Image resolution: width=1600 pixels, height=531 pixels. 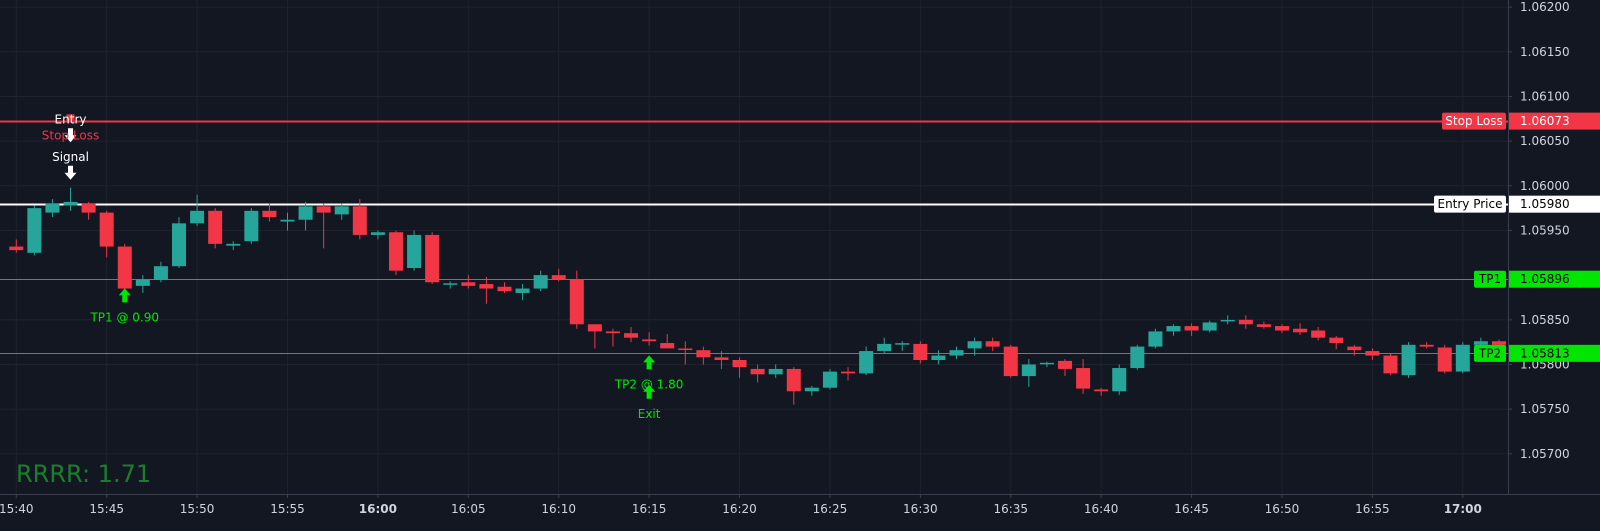 What do you see at coordinates (1545, 279) in the screenshot?
I see `level-price-tag-text: 1.05896` at bounding box center [1545, 279].